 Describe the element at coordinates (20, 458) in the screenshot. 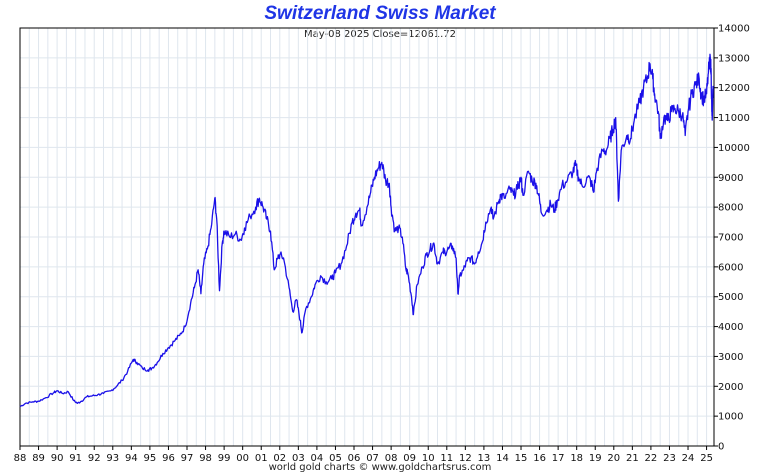

I see `x-tick-label: 88` at that location.